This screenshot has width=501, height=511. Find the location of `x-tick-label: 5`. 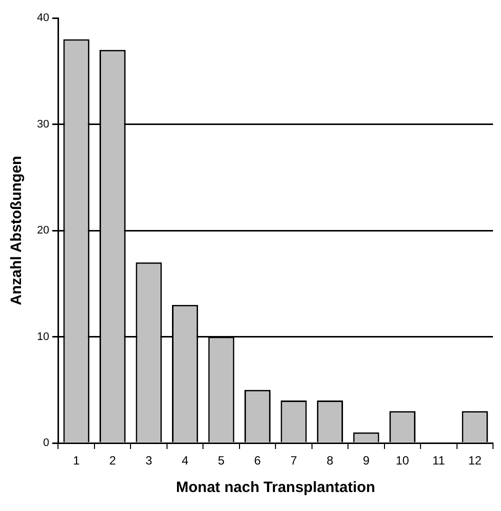

x-tick-label: 5 is located at coordinates (221, 460).